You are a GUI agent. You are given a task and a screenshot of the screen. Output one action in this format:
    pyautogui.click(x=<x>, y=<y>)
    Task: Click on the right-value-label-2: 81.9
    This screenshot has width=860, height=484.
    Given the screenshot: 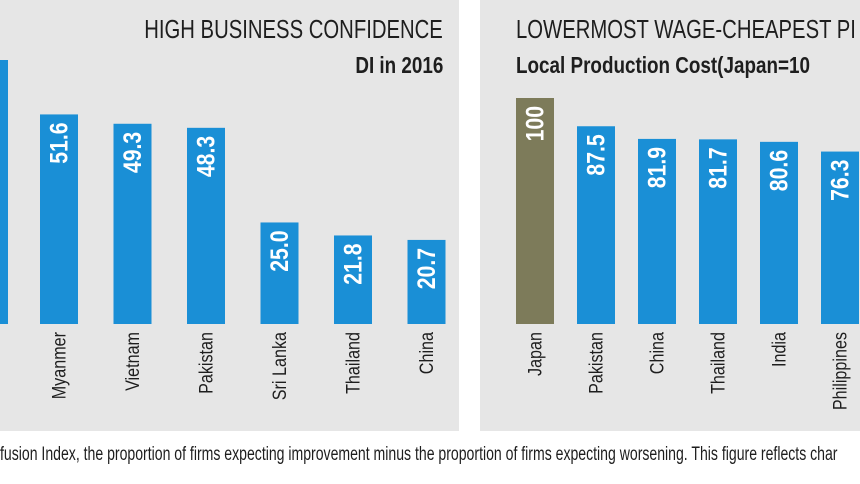 What is the action you would take?
    pyautogui.click(x=657, y=167)
    